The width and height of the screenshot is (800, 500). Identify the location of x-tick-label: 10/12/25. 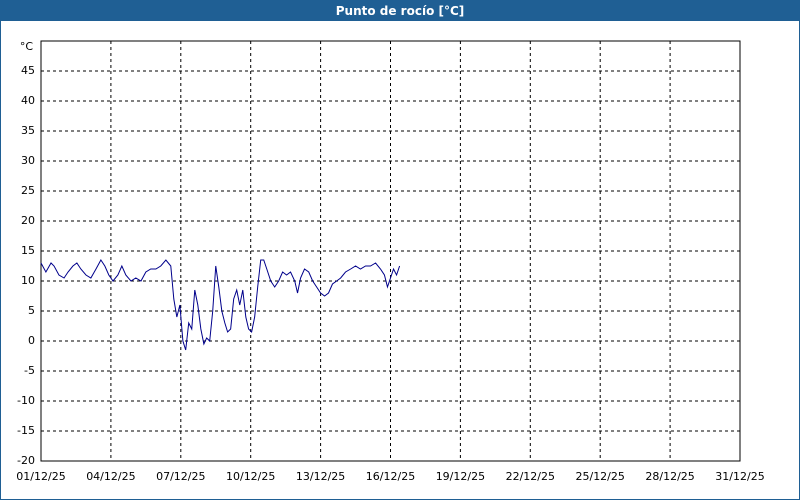
(250, 476).